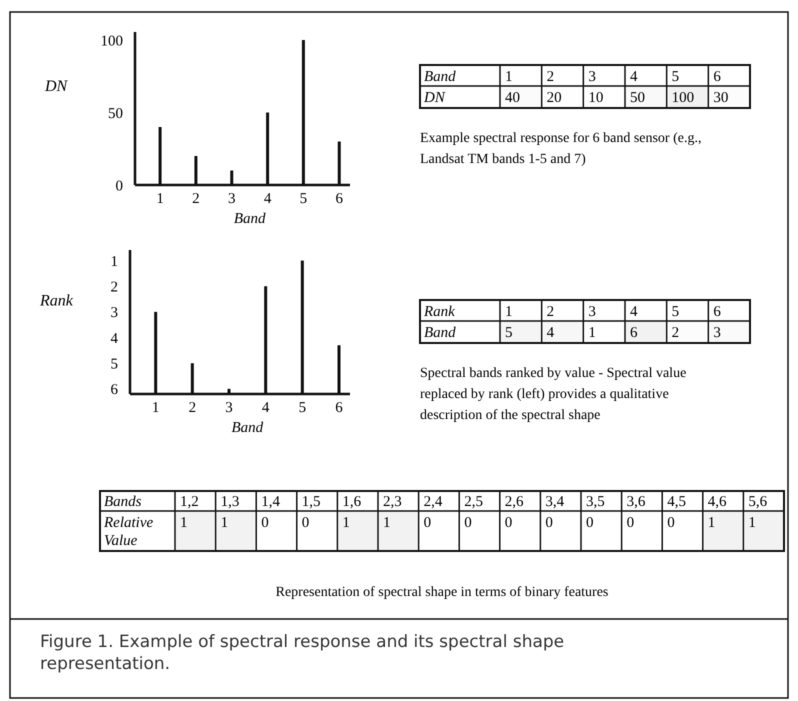 The width and height of the screenshot is (798, 701). What do you see at coordinates (676, 333) in the screenshot?
I see `data-label: 2` at bounding box center [676, 333].